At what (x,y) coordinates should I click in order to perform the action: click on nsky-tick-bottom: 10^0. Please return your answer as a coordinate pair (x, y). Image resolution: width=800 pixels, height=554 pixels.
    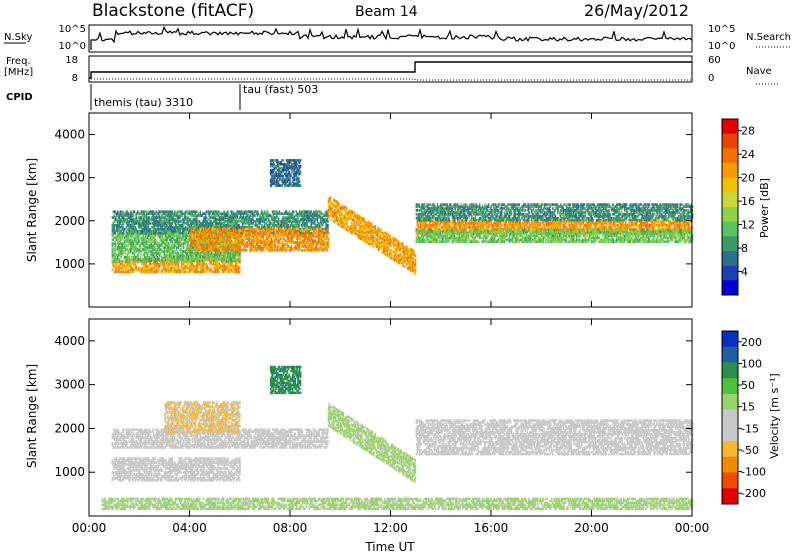
    Looking at the image, I should click on (72, 46).